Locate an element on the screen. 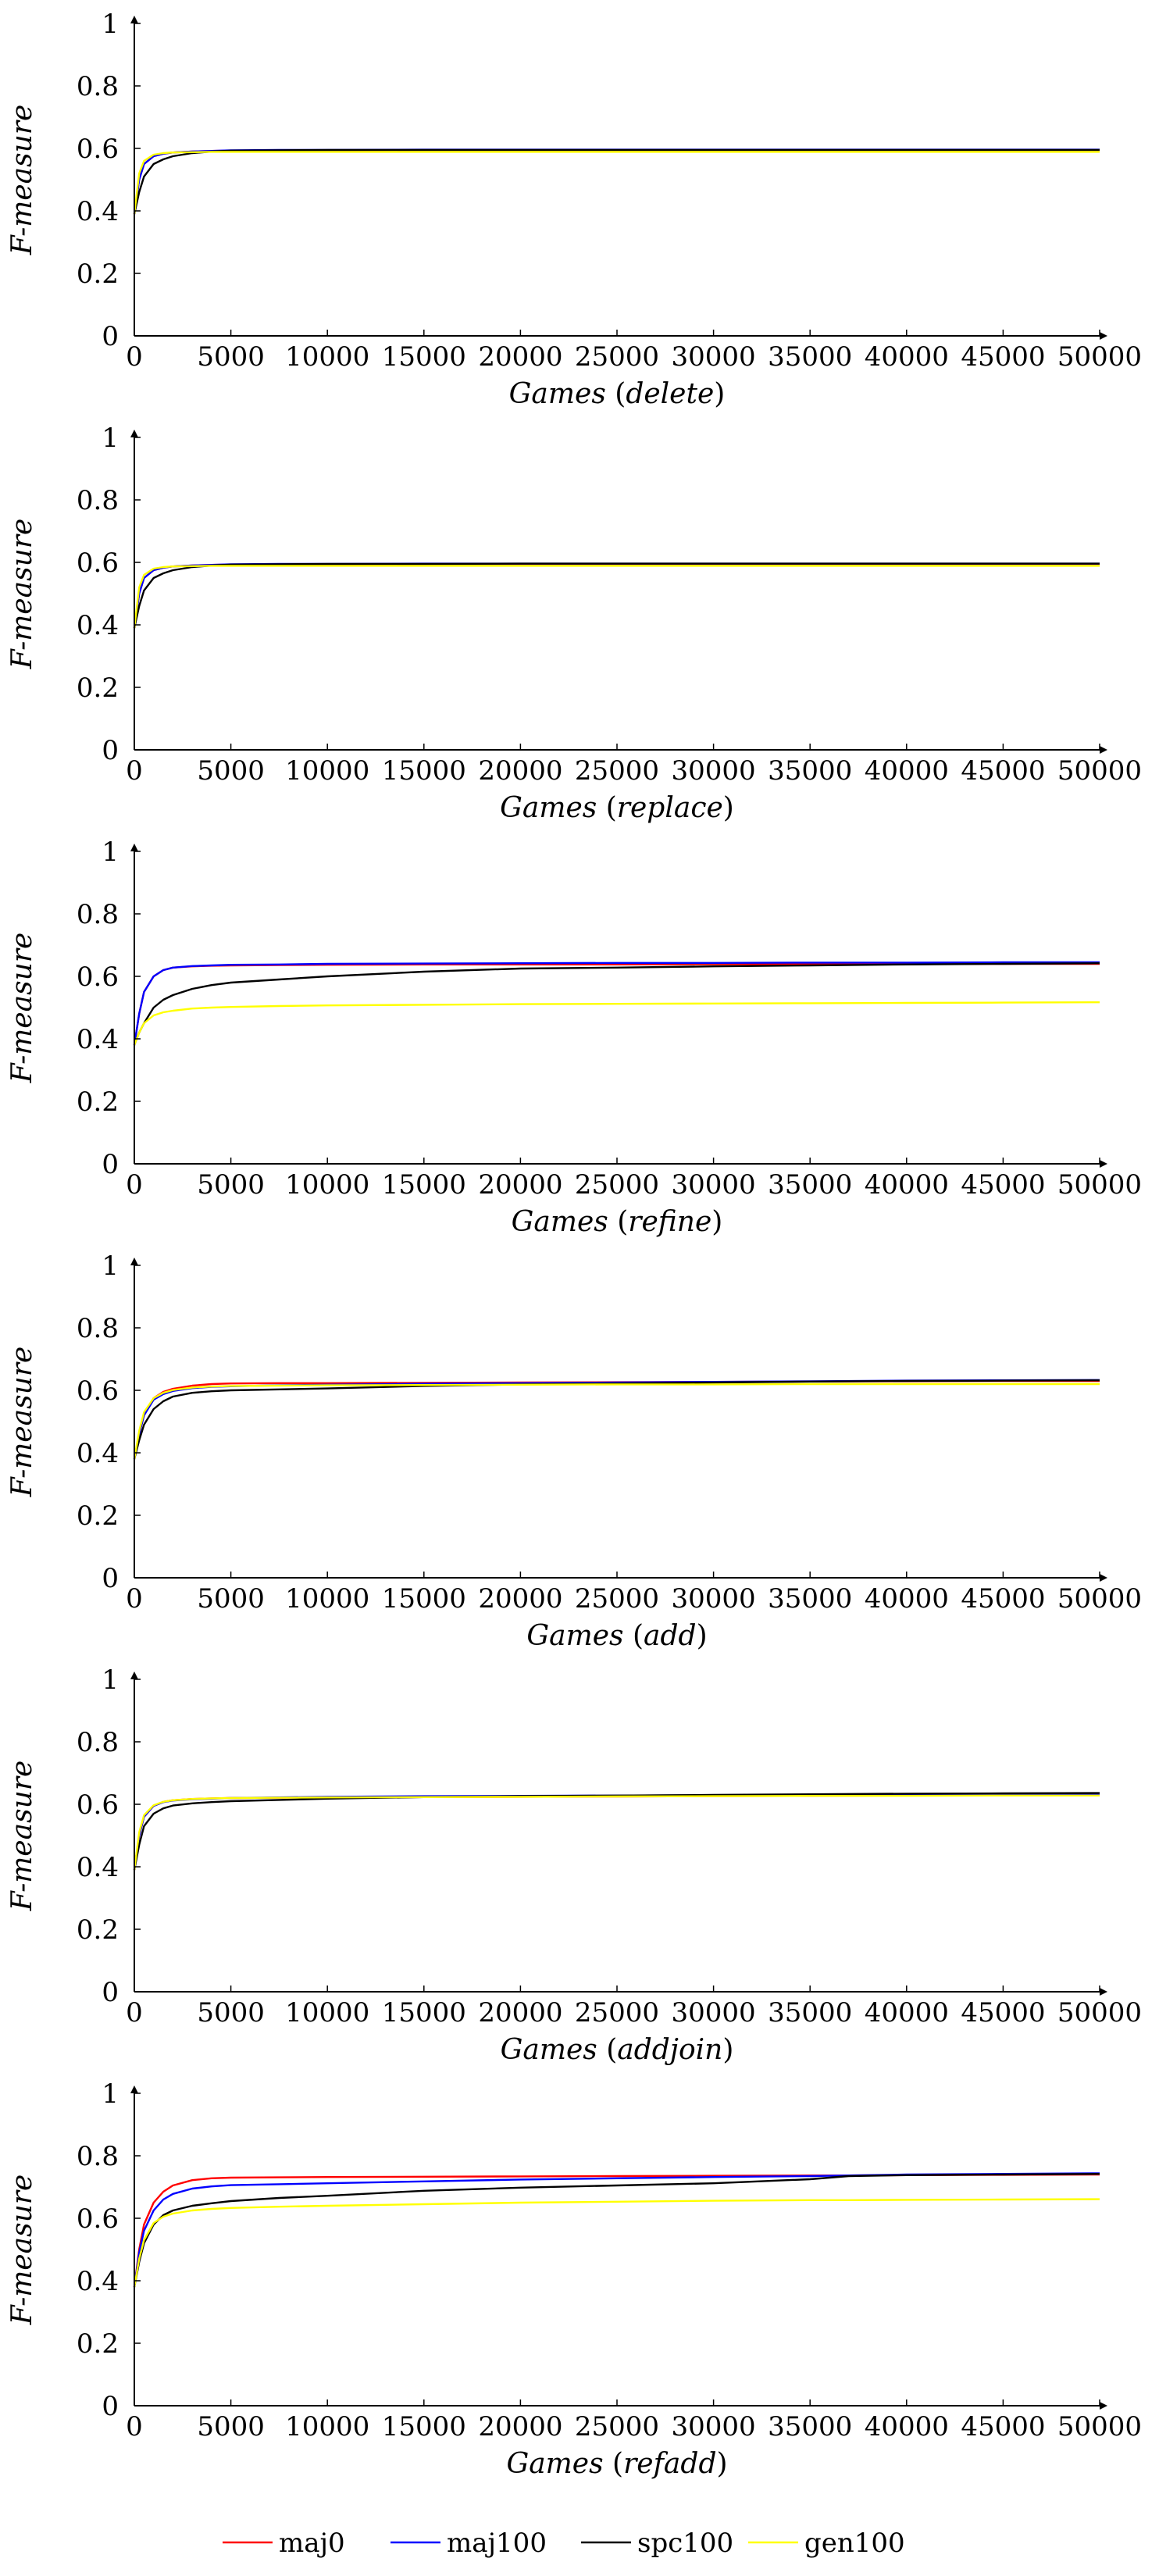 The height and width of the screenshot is (2576, 1159). legend-label-spc100: spc100 is located at coordinates (685, 2543).